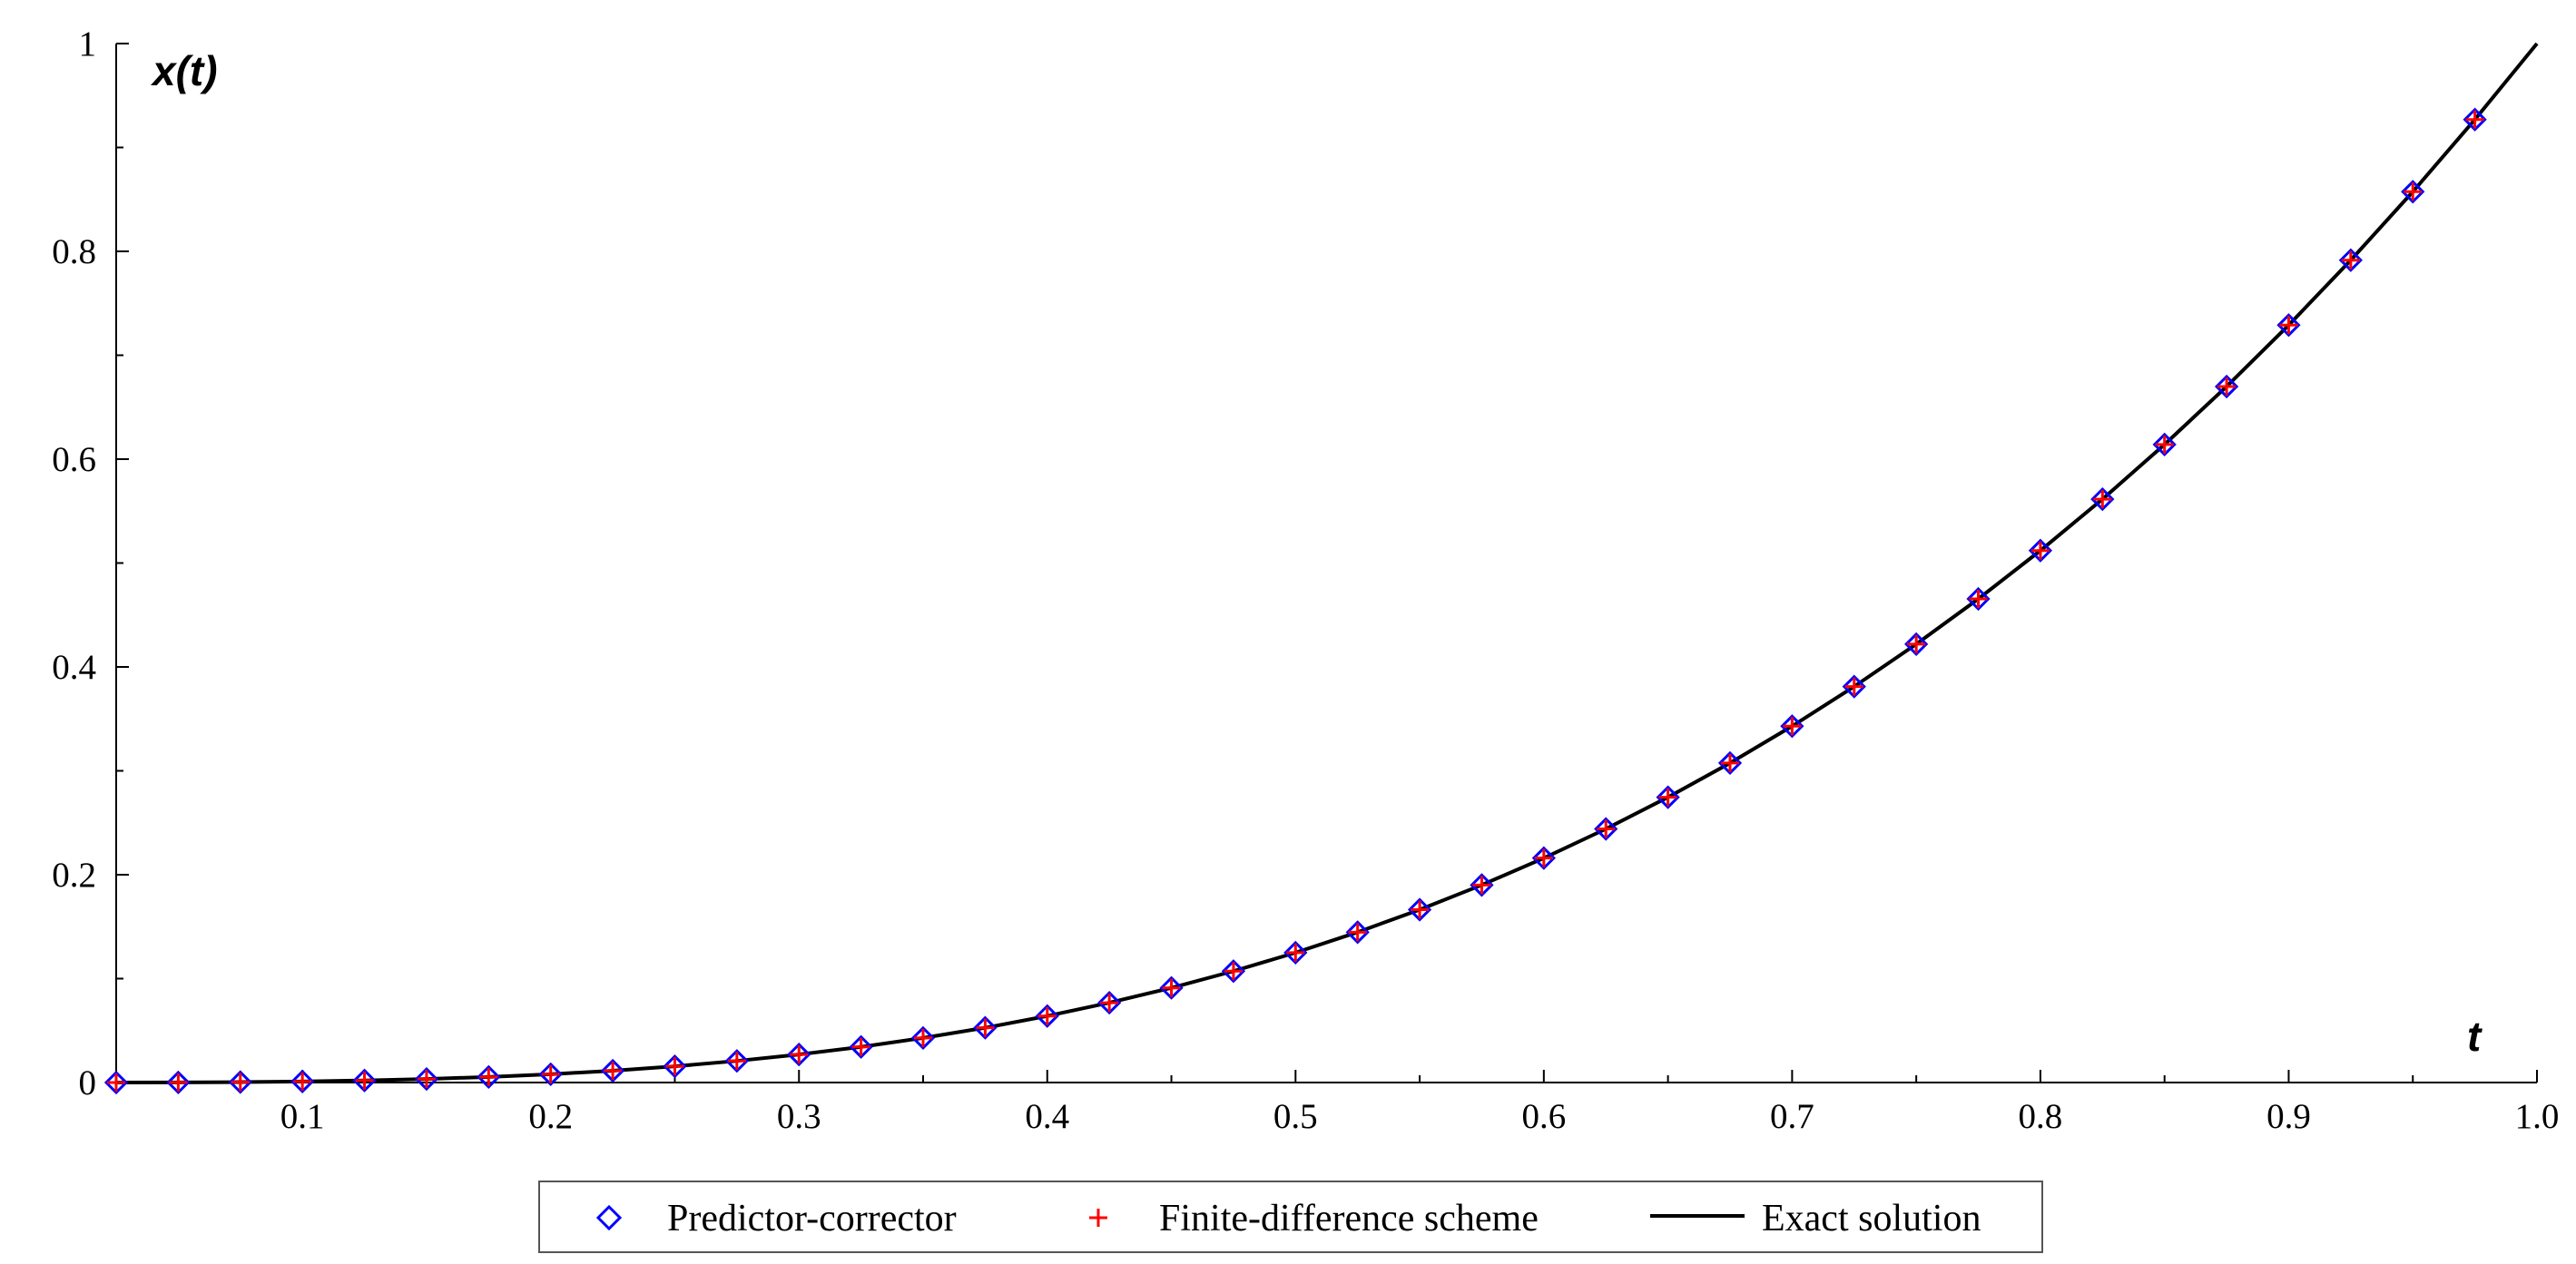 The image size is (2576, 1264). What do you see at coordinates (2288, 1116) in the screenshot?
I see `x-tick-label: 0.9` at bounding box center [2288, 1116].